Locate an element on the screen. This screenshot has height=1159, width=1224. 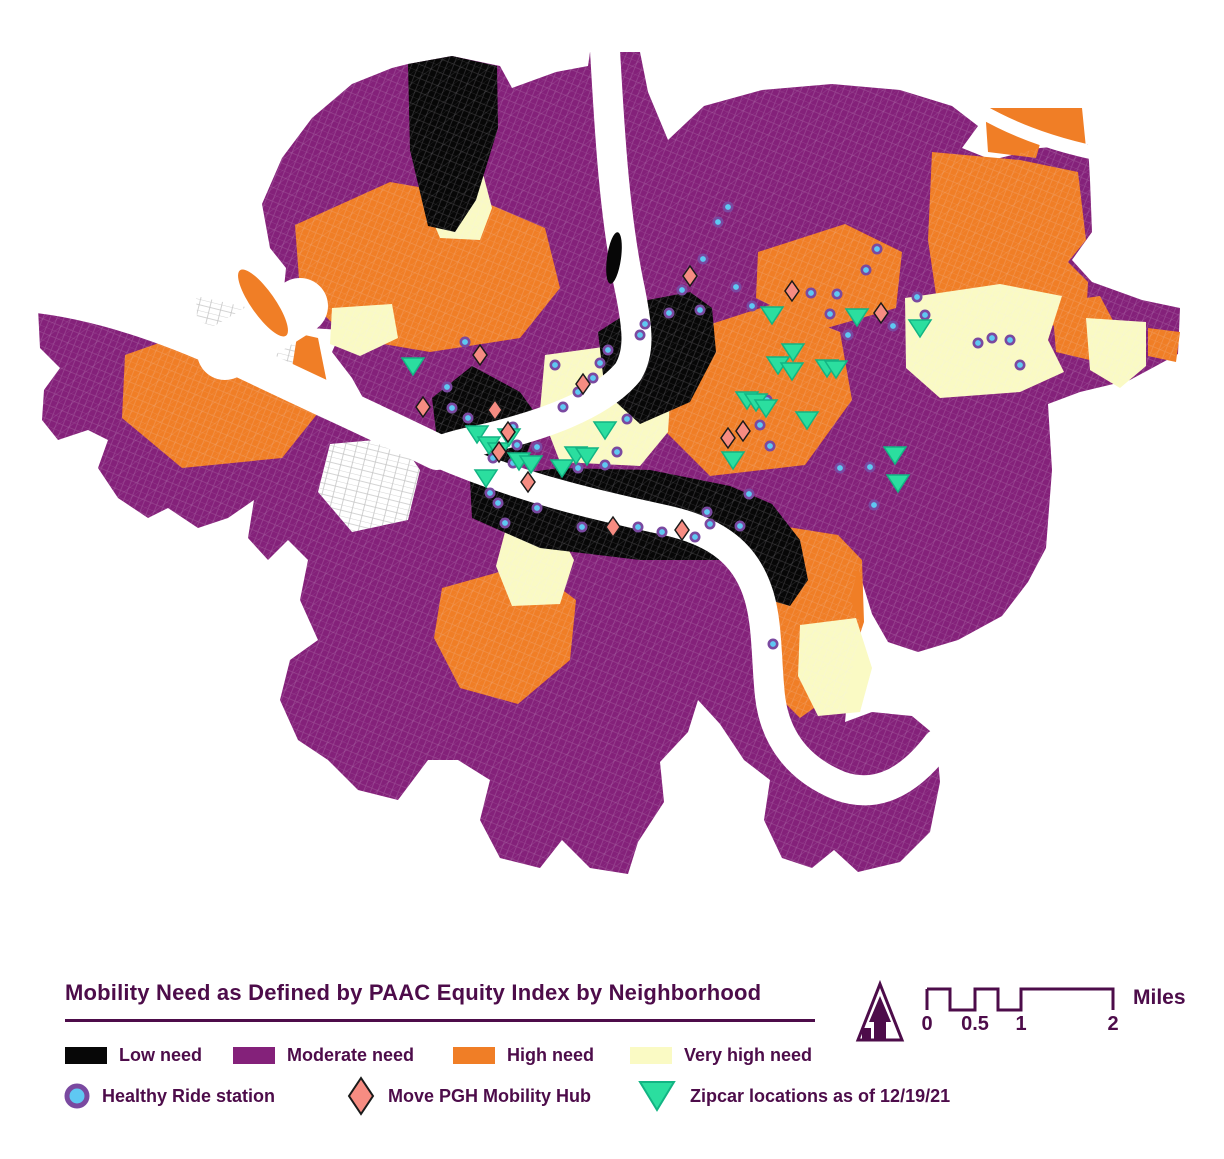
move-pgh-hub-icon is located at coordinates (361, 1096).